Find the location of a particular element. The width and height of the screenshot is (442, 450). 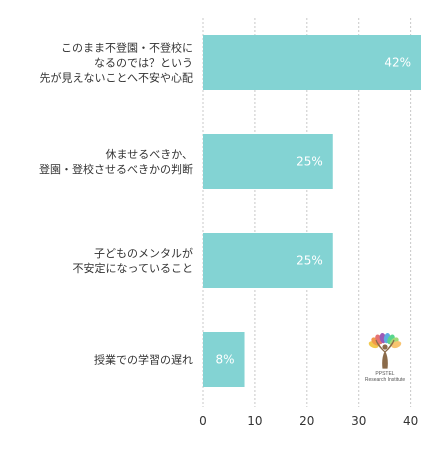

x-tick-label-2: 20 is located at coordinates (306, 421).